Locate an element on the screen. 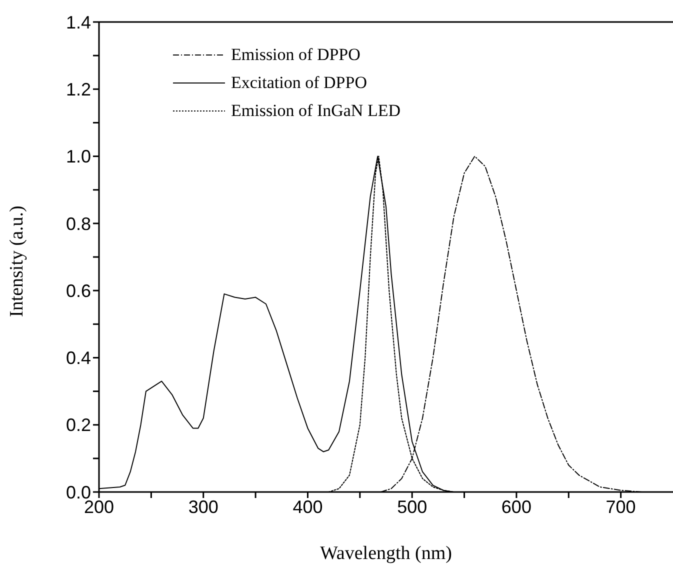 Image resolution: width=673 pixels, height=567 pixels. y-tick-label: 1.4 is located at coordinates (78, 22).